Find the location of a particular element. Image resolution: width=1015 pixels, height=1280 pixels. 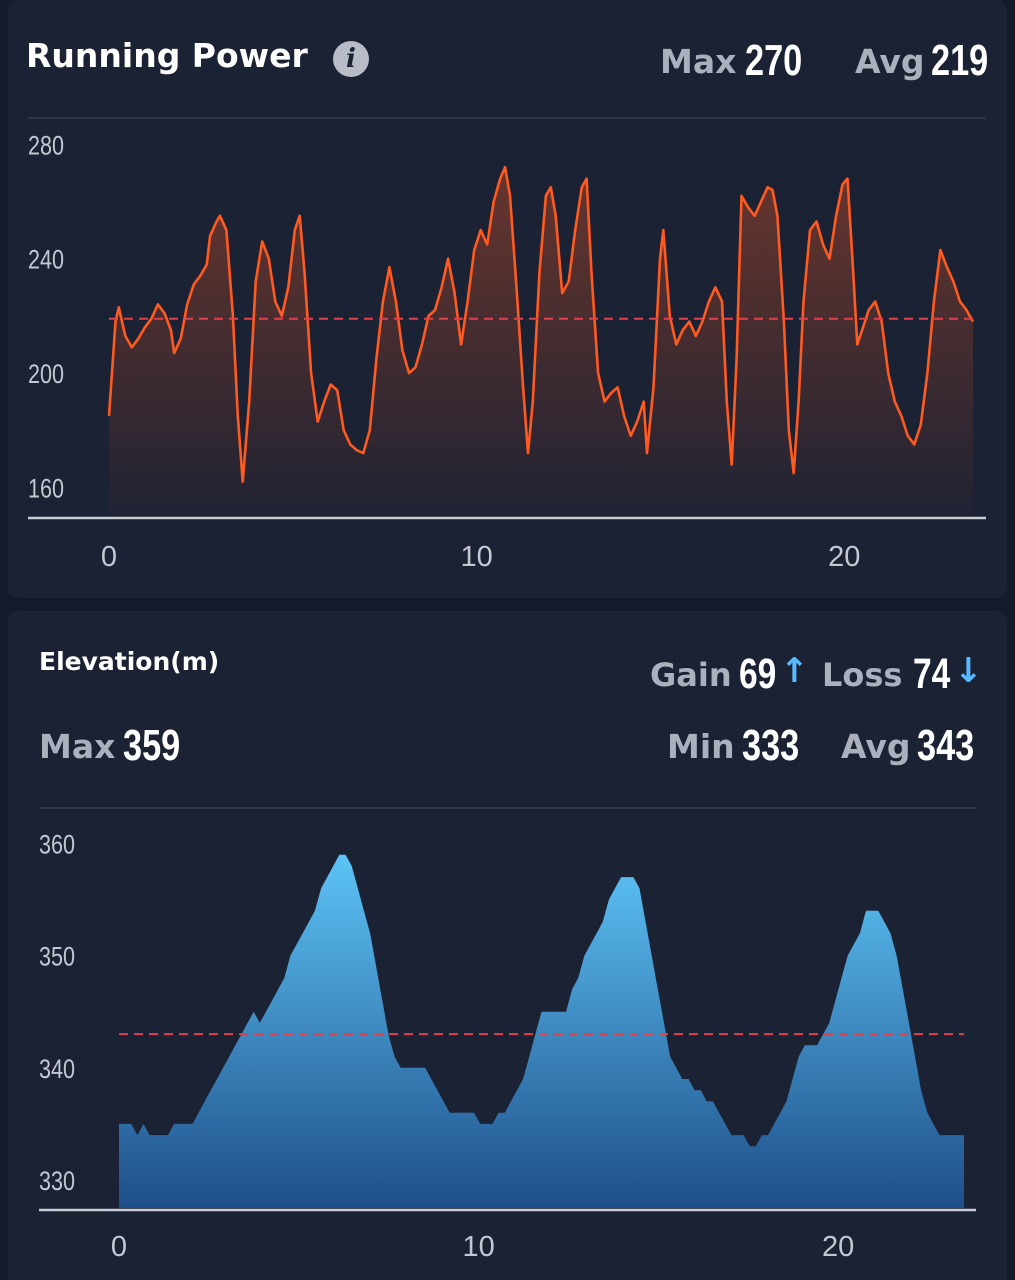

loss-arrow-icon: ↓ is located at coordinates (968, 671).